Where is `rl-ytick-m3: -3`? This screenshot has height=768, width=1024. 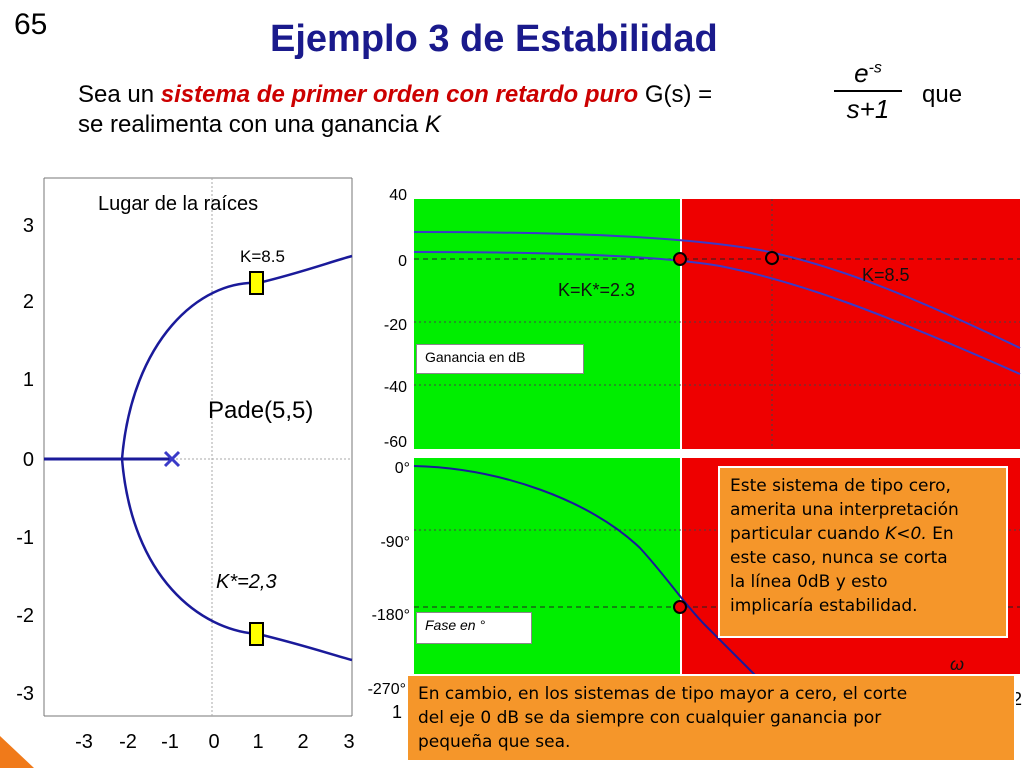 rl-ytick-m3: -3 is located at coordinates (25, 694).